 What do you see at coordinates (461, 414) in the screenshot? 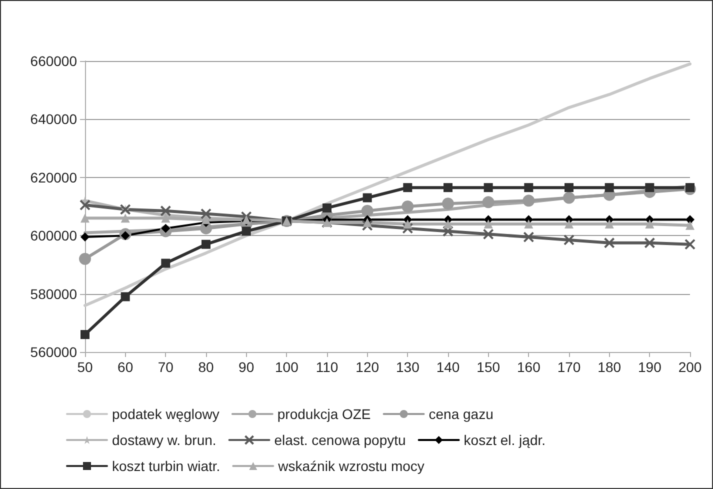
I see `legend-label: cena gazu` at bounding box center [461, 414].